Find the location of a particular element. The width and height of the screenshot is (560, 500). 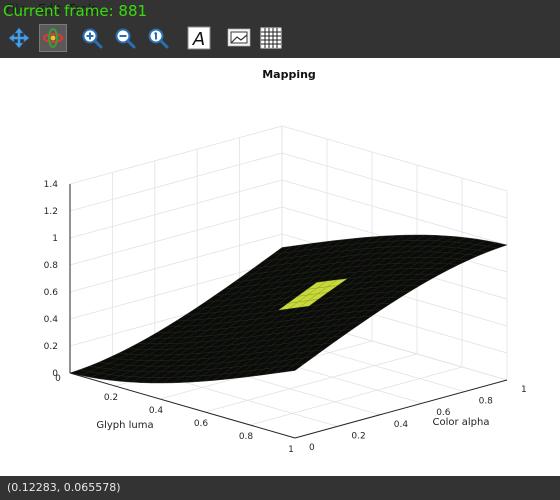

frame-counter-overlay: Current frame: 881 is located at coordinates (75, 11).